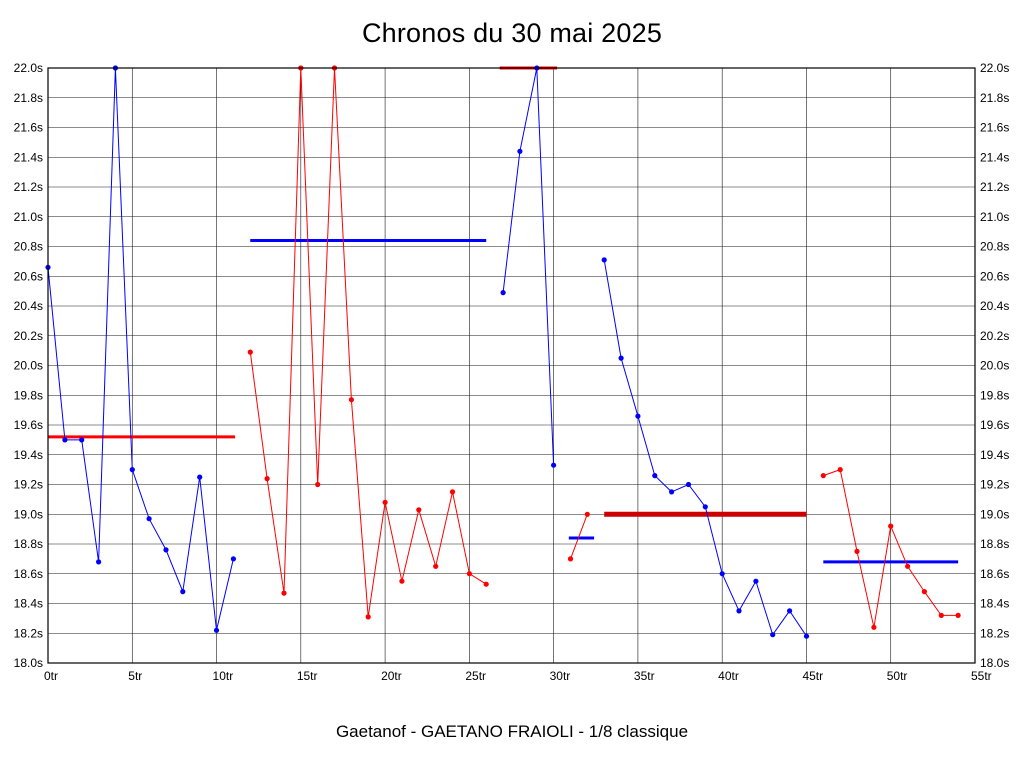 Image resolution: width=1024 pixels, height=768 pixels. What do you see at coordinates (897, 676) in the screenshot?
I see `x-tick-label: 50tr` at bounding box center [897, 676].